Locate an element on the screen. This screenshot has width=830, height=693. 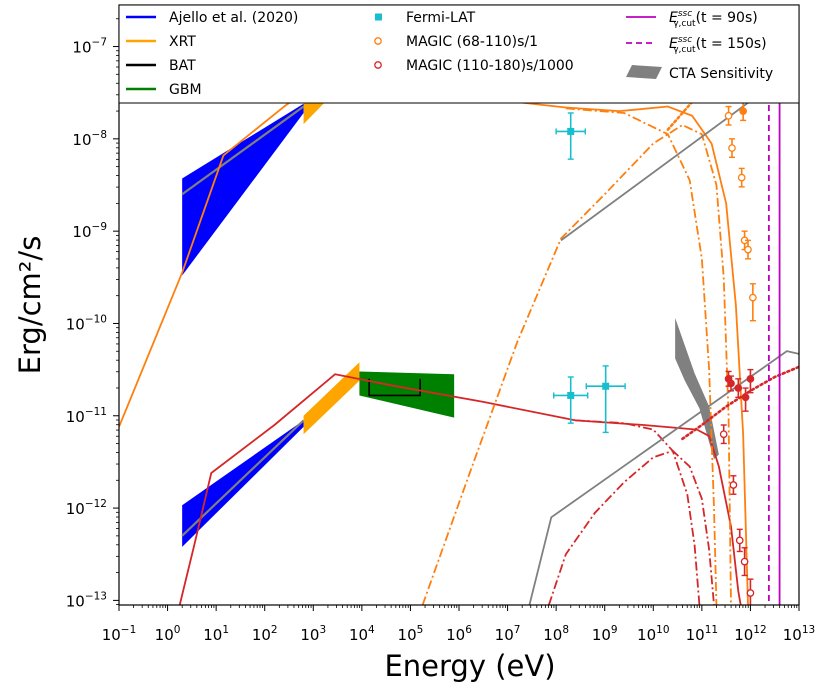
legend-magic2-swatch is located at coordinates (378, 65).